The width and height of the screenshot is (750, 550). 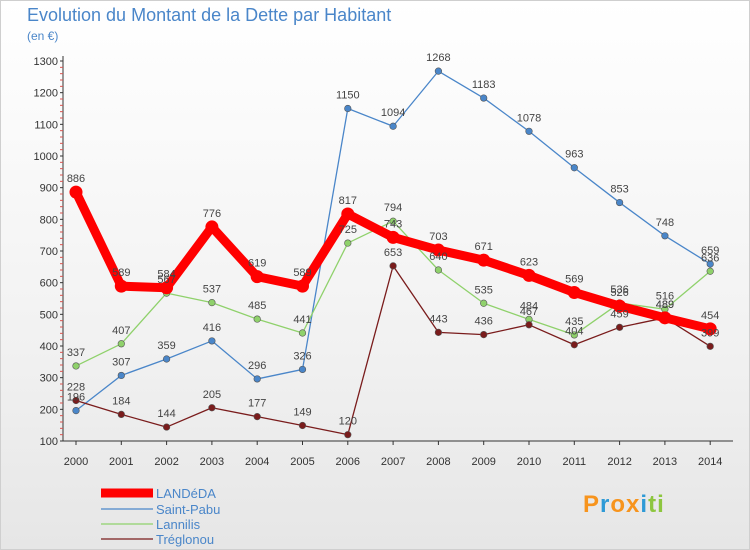 What do you see at coordinates (212, 395) in the screenshot?
I see `data-label-treglonou: 205` at bounding box center [212, 395].